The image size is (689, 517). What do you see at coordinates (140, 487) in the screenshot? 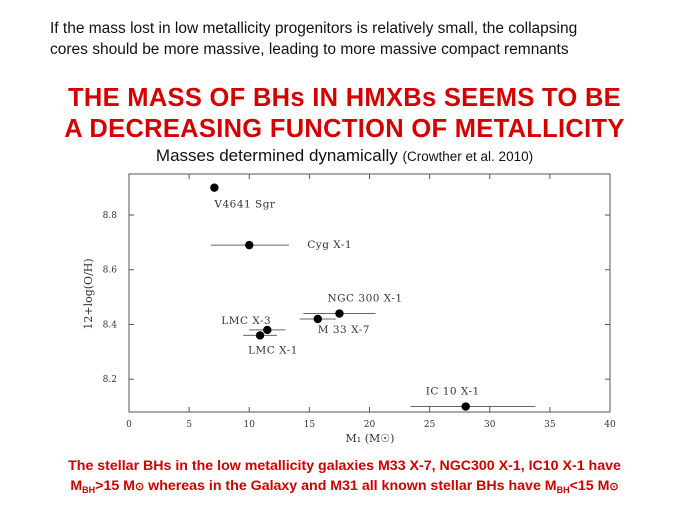
I see `sun-symbol-1: ⊙` at bounding box center [140, 487].